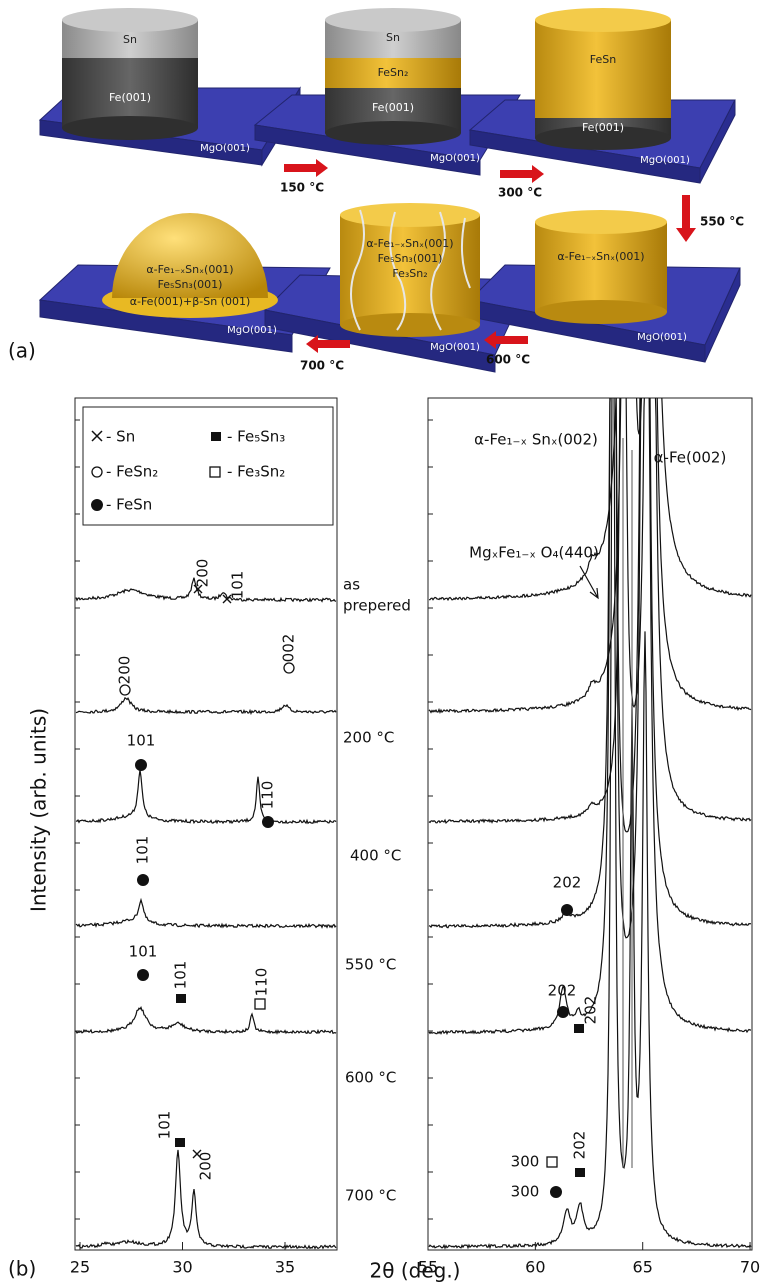 The height and width of the screenshot is (1287, 776). What do you see at coordinates (80, 1267) in the screenshot?
I see `x-tick-label: 25` at bounding box center [80, 1267].